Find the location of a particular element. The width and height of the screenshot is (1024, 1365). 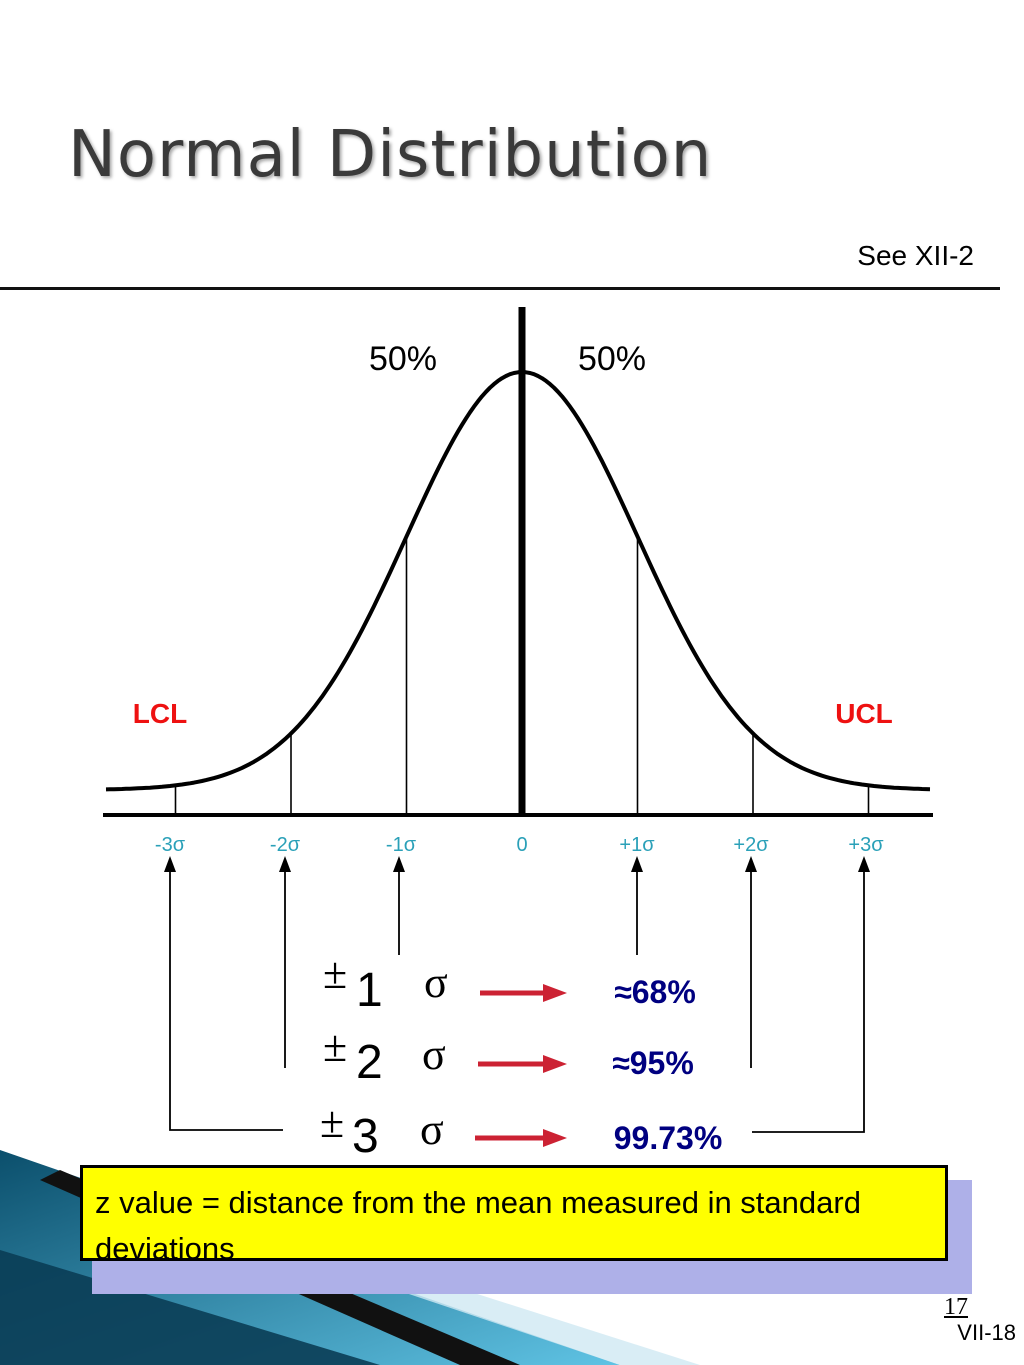

range-percentage: 99.73% is located at coordinates (668, 1138).